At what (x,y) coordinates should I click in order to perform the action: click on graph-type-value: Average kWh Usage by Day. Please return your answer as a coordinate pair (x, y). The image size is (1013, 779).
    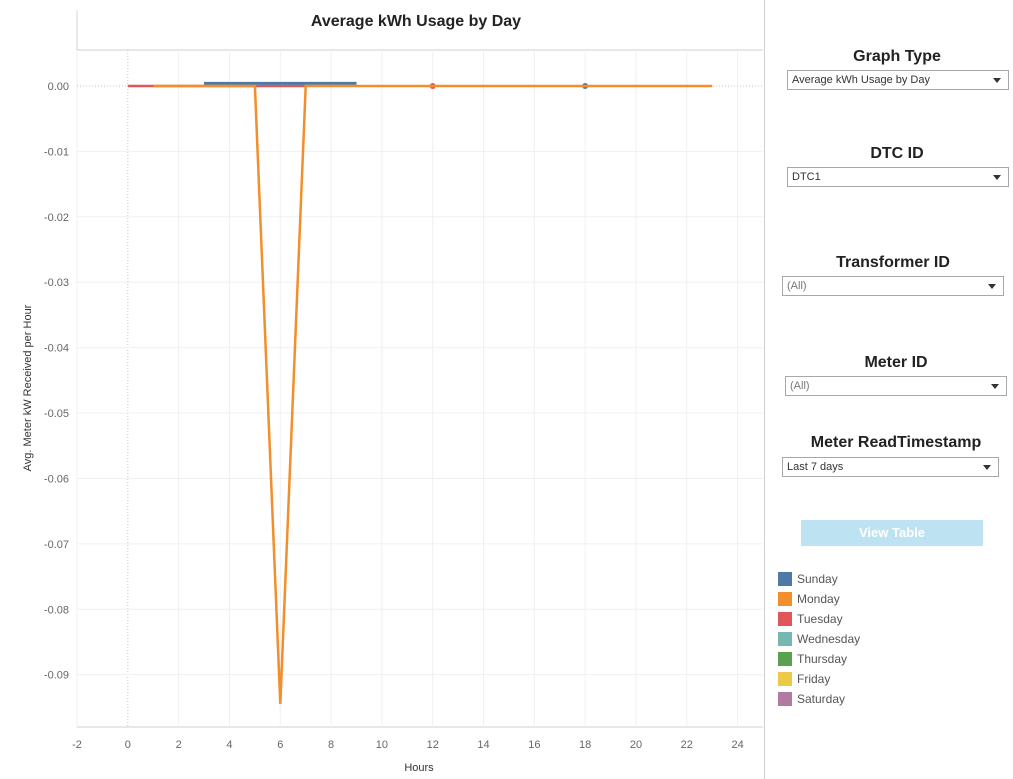
    Looking at the image, I should click on (861, 80).